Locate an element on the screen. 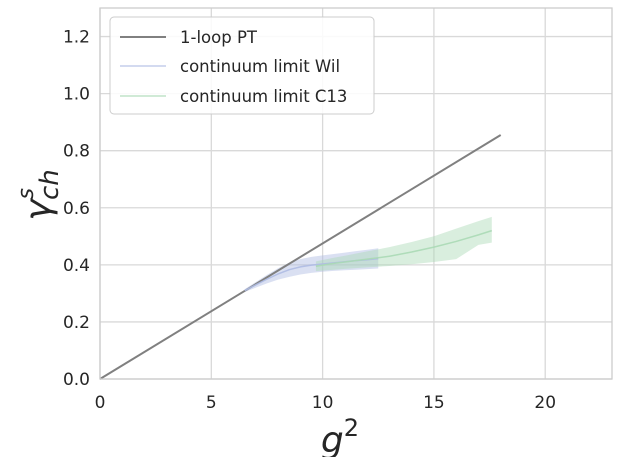  legend-label-continuum-c13: continuum limit C13 is located at coordinates (263, 96).